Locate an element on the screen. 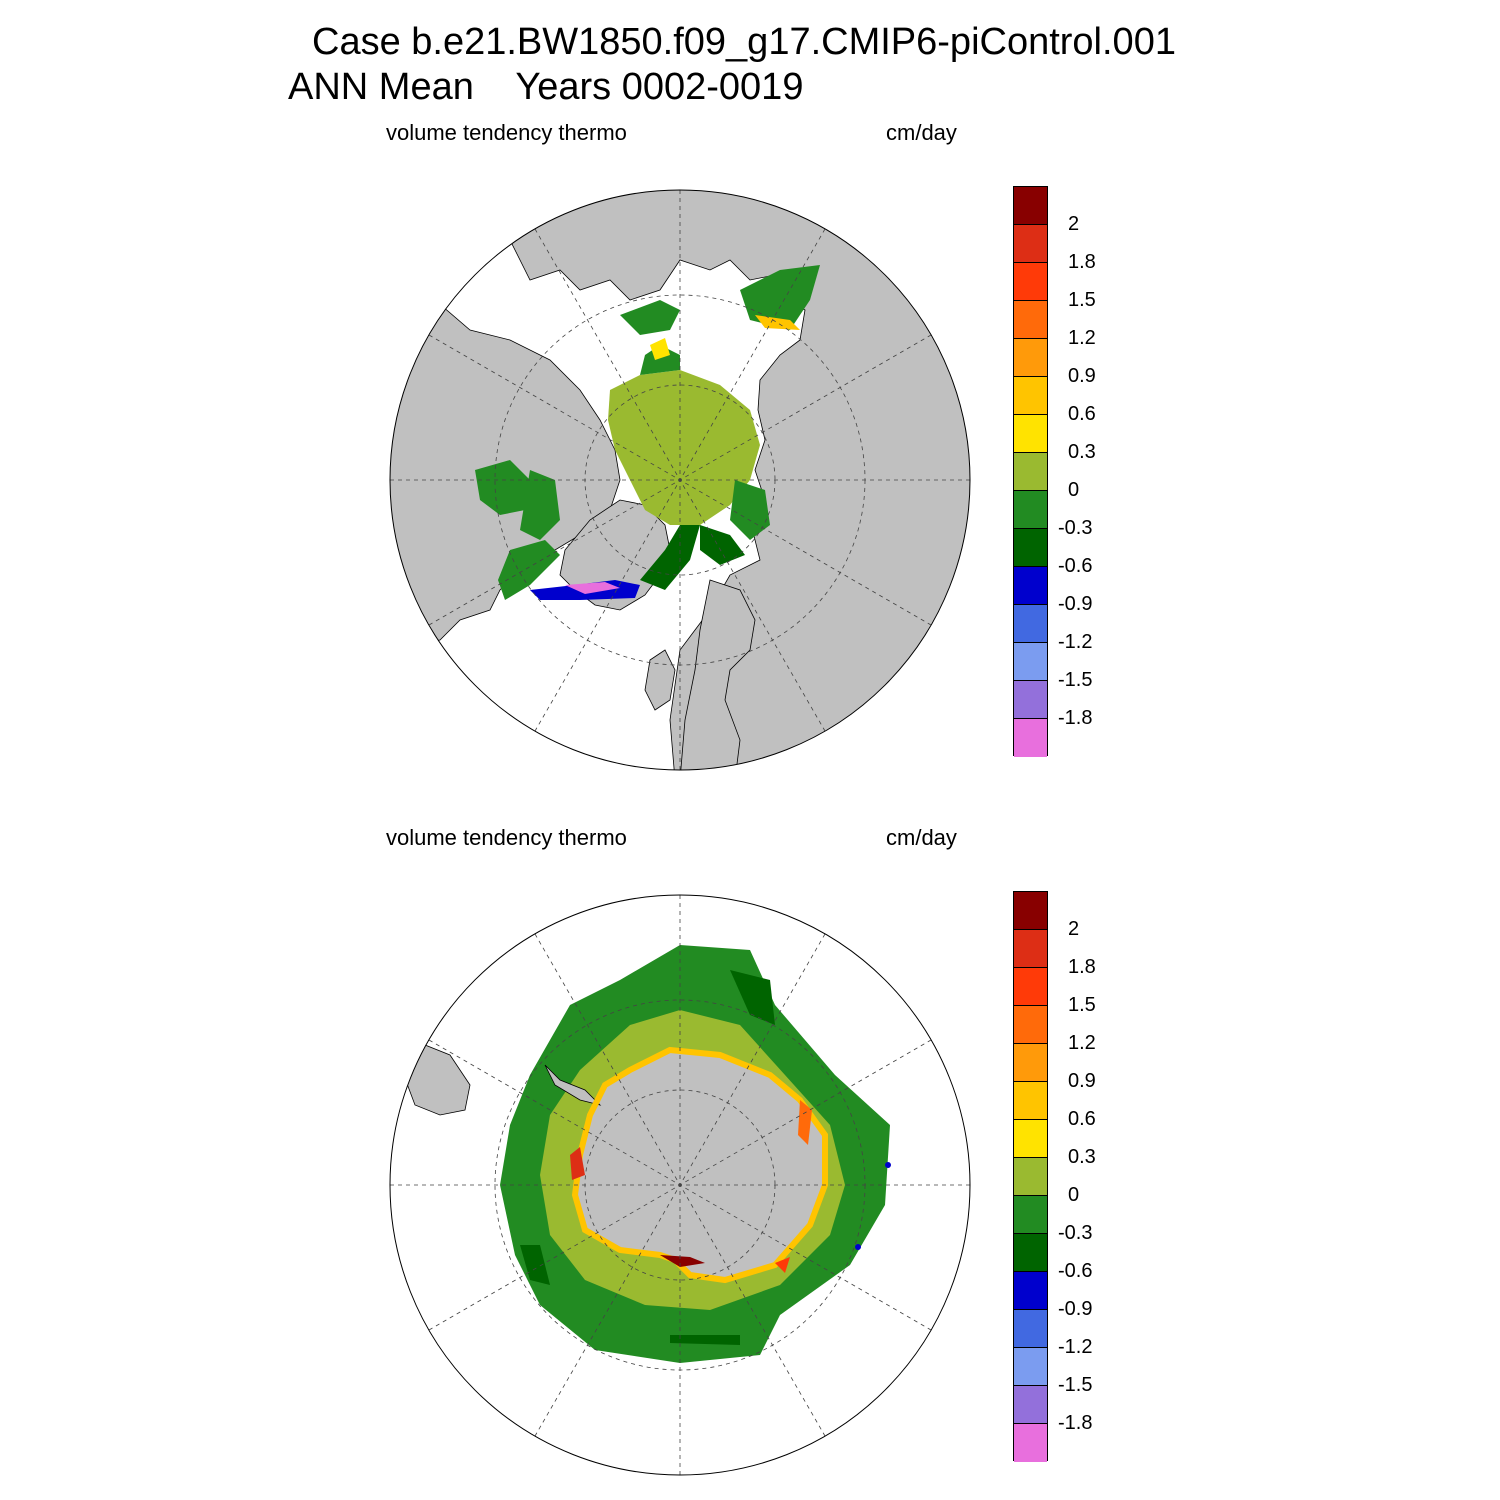 The width and height of the screenshot is (1500, 1500). nh-colorbar-tick-label: 1.2 is located at coordinates (1082, 338).